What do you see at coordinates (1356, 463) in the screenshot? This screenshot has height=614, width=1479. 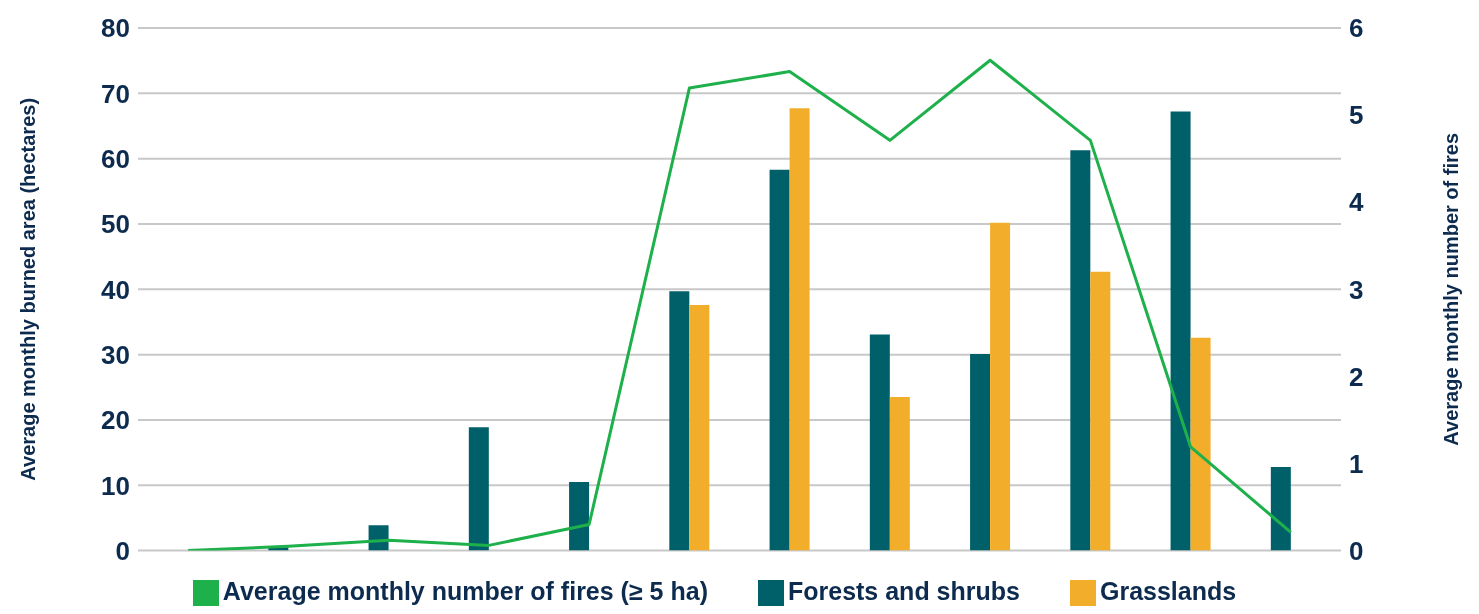 I see `y2-tick-label: 1` at bounding box center [1356, 463].